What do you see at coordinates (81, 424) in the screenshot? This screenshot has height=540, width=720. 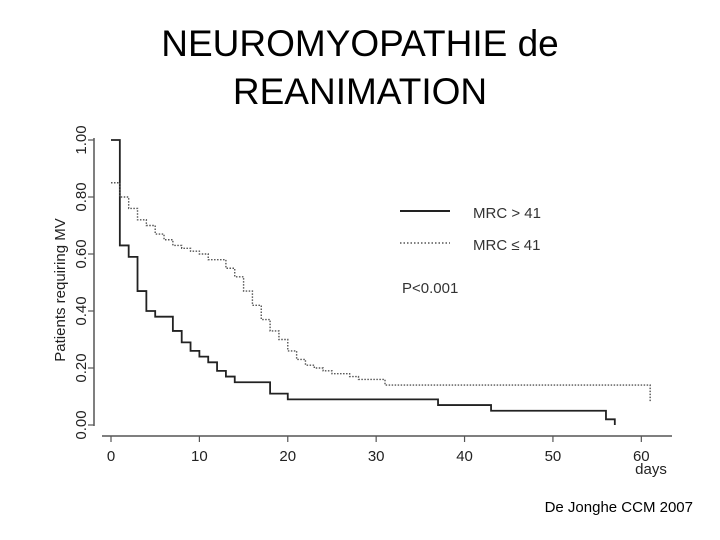 I see `y-tick-label: 0.00` at bounding box center [81, 424].